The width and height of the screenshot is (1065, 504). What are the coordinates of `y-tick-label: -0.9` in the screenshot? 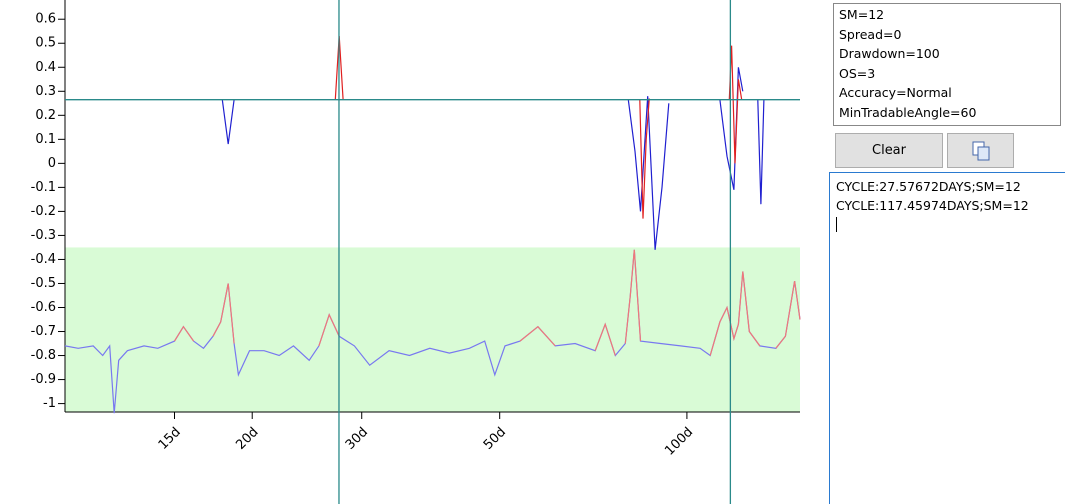 It's located at (43, 379).